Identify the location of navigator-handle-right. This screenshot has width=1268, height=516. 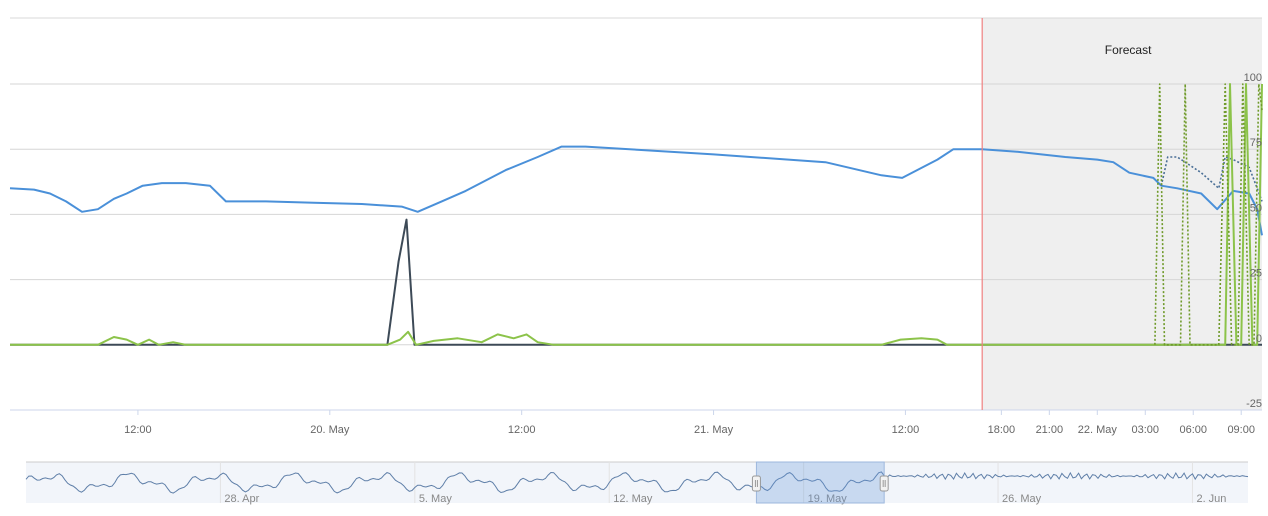
(884, 483).